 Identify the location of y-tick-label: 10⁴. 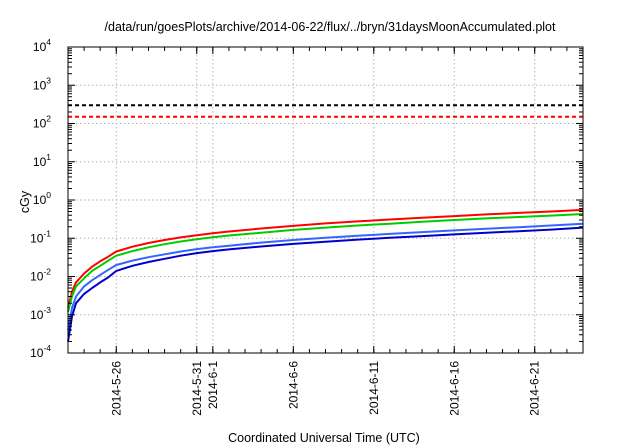
(42, 45).